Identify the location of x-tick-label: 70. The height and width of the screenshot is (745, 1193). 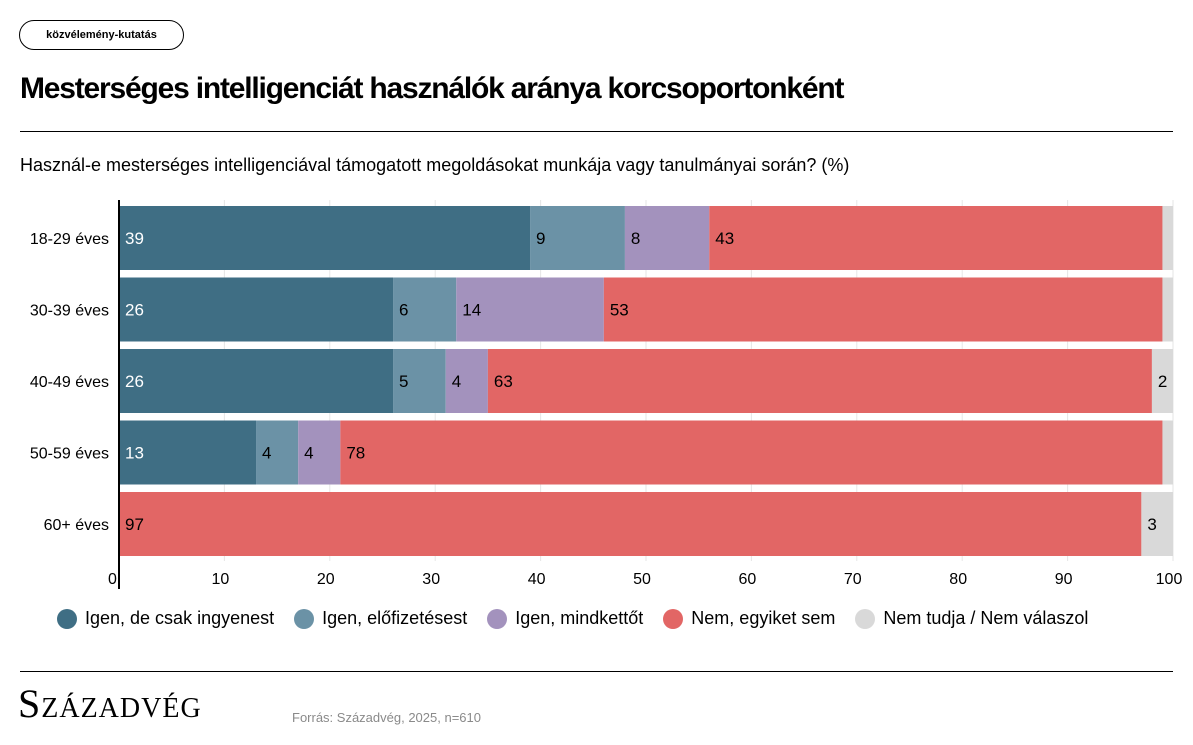
(853, 579).